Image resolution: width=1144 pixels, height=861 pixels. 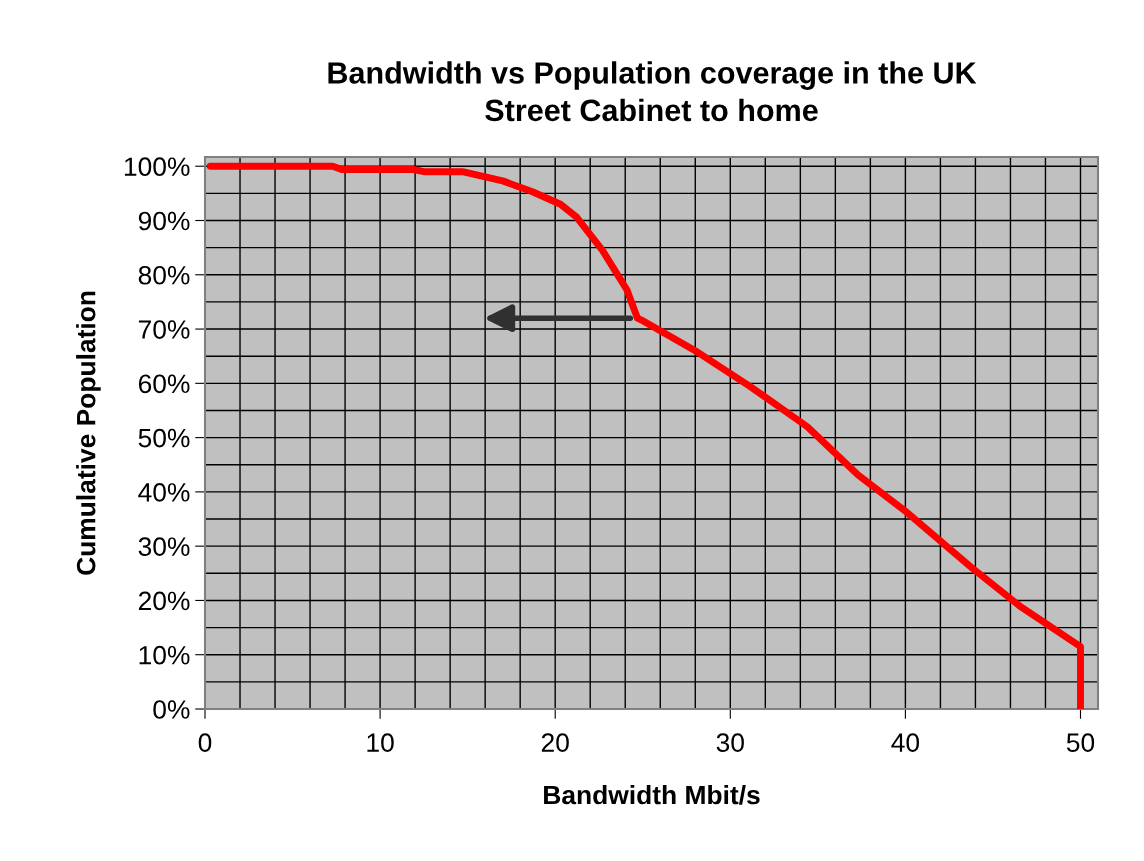 What do you see at coordinates (164, 438) in the screenshot?
I see `y-tick-label: 50%` at bounding box center [164, 438].